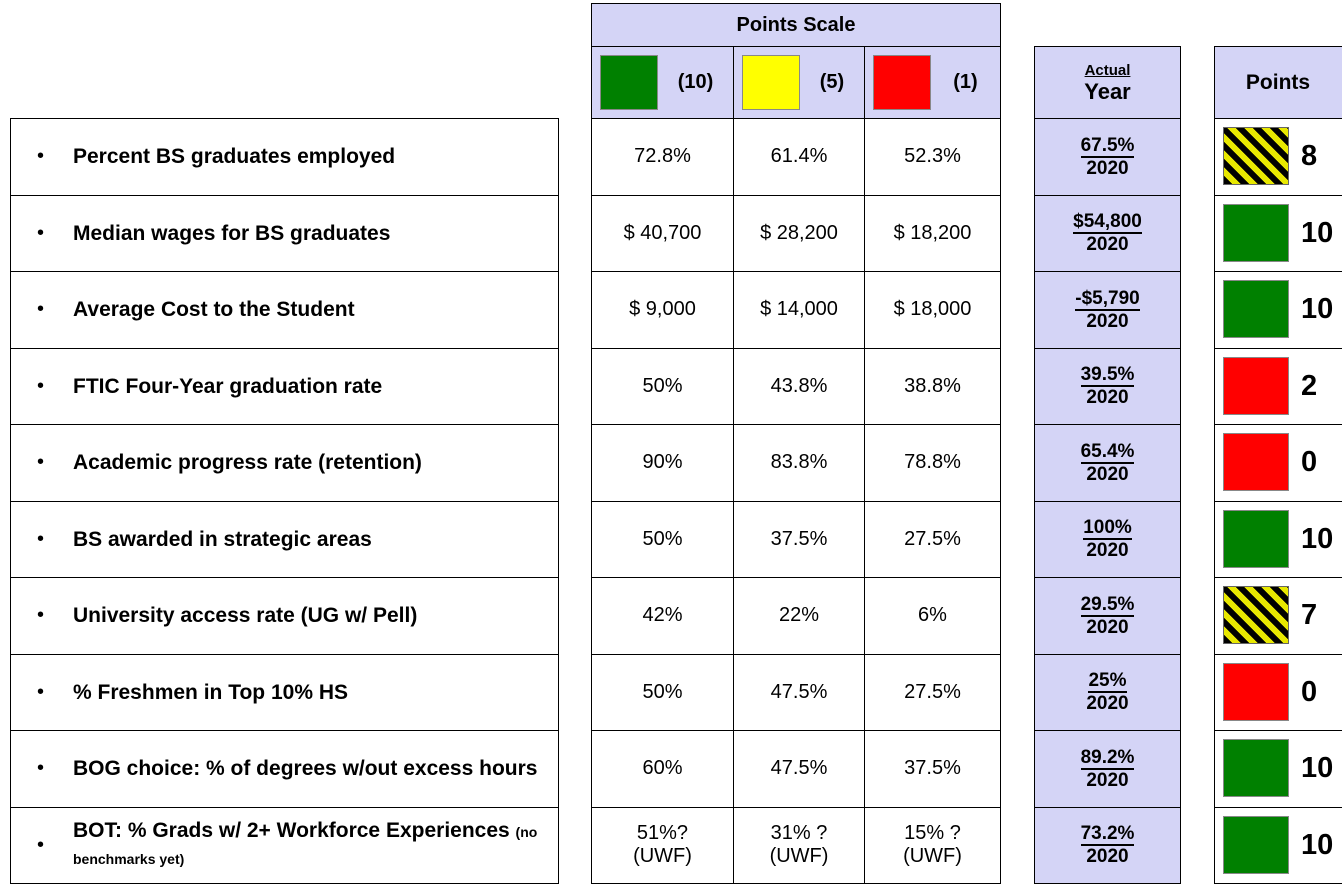 This screenshot has height=887, width=1342. I want to click on metric-label: University access rate (UG w/ Pell), so click(245, 616).